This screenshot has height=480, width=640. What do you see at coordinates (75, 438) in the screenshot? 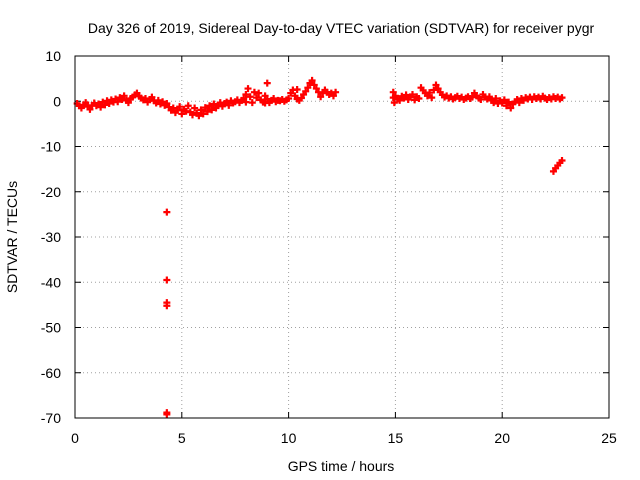
I see `x-tick-label: 0` at bounding box center [75, 438].